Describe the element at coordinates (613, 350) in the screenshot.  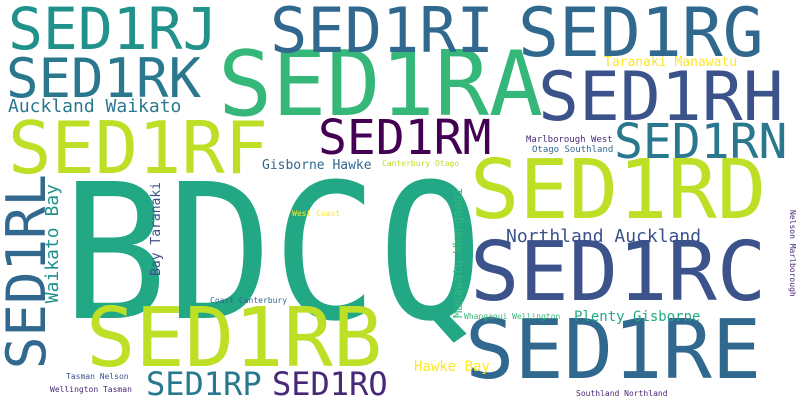
I see `word-sed1re: SED1RE` at that location.